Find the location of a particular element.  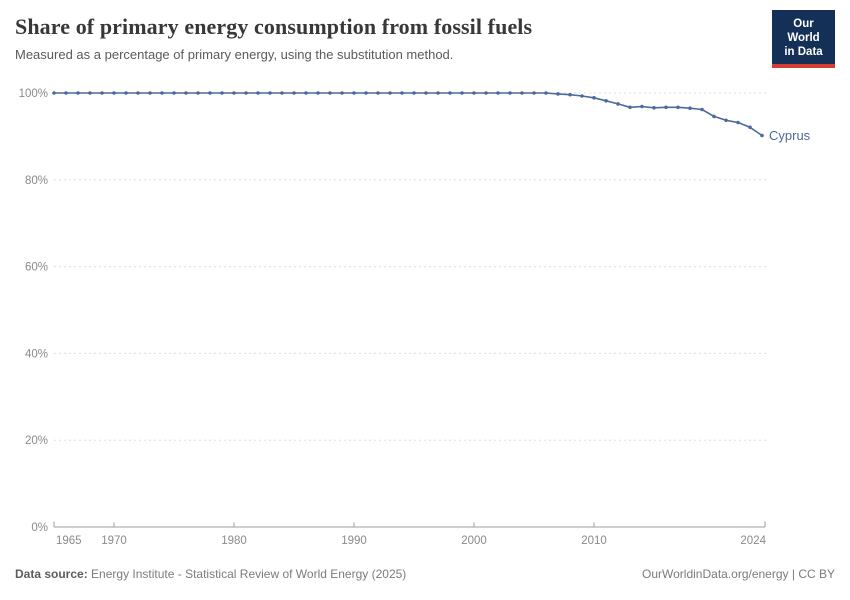

y-tick-label: 0% is located at coordinates (39, 528).